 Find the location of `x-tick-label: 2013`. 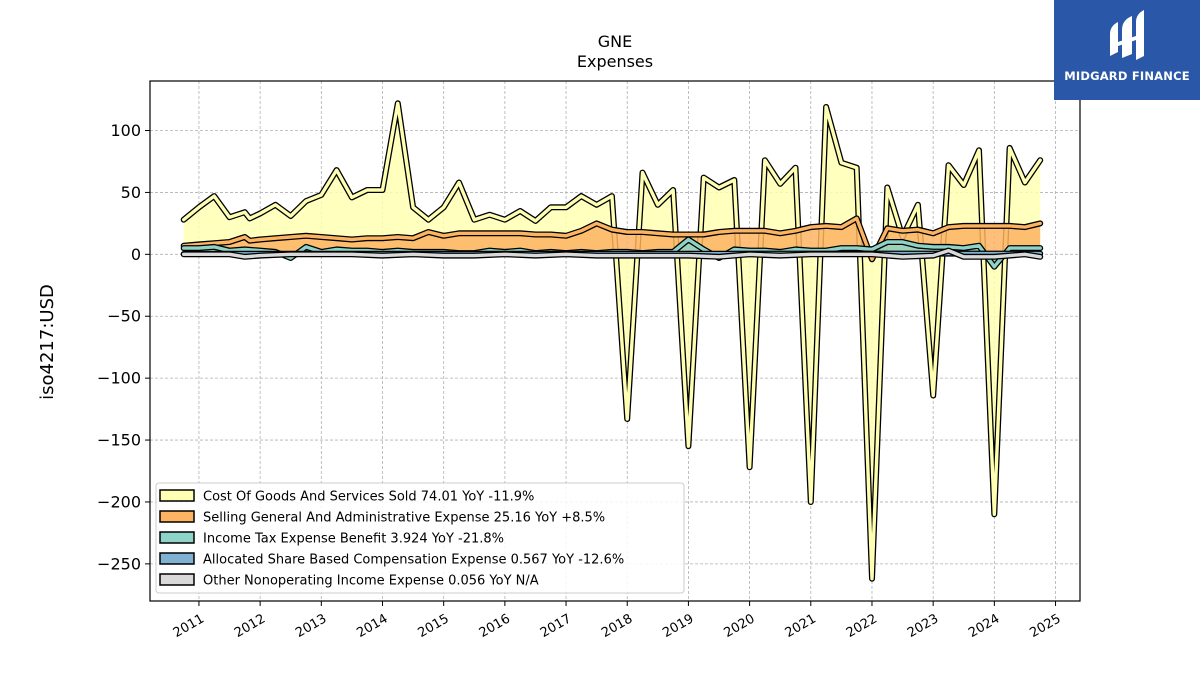

x-tick-label: 2013 is located at coordinates (311, 626).